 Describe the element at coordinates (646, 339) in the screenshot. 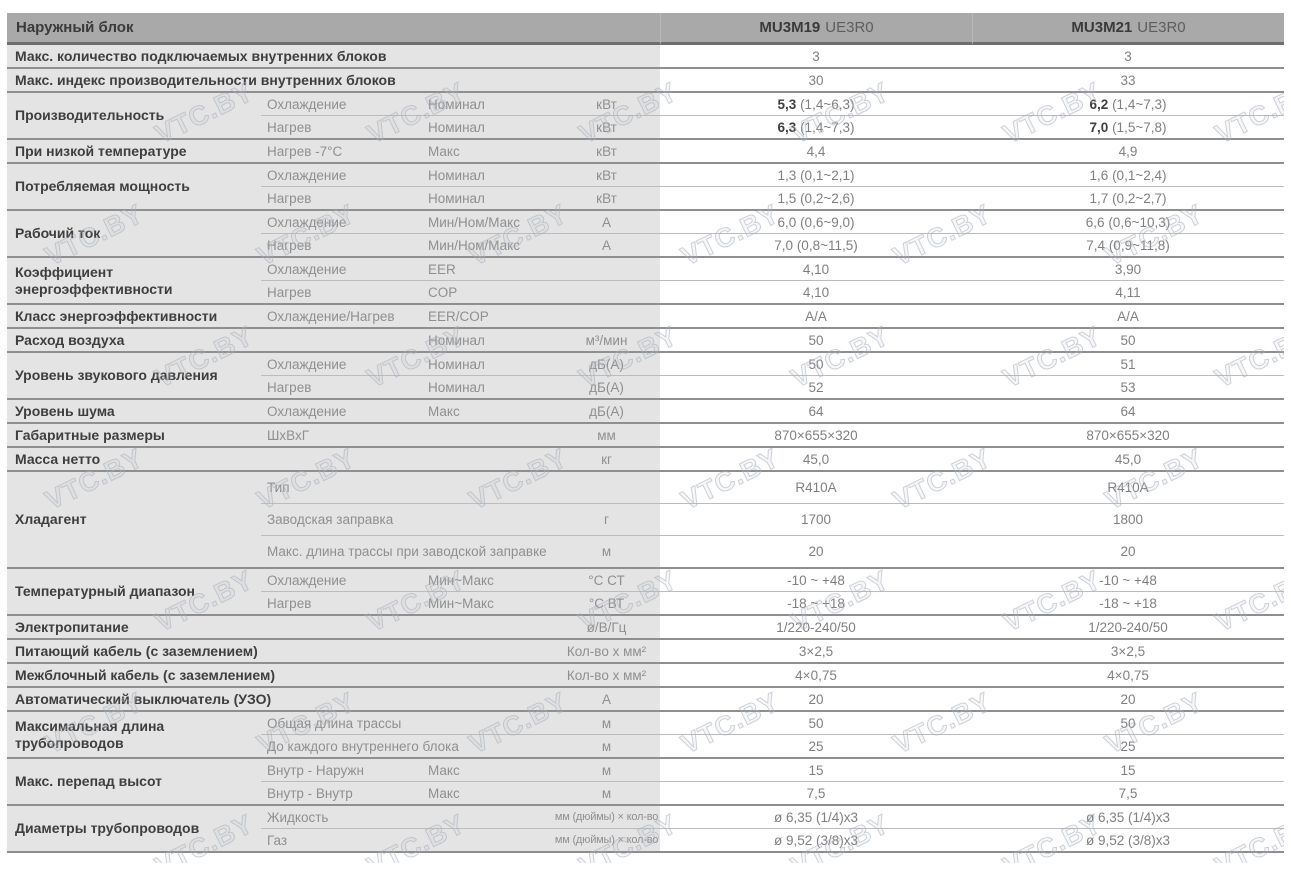

I see `table-row: Расход воздуха Номинал м³/мин 50 50` at that location.